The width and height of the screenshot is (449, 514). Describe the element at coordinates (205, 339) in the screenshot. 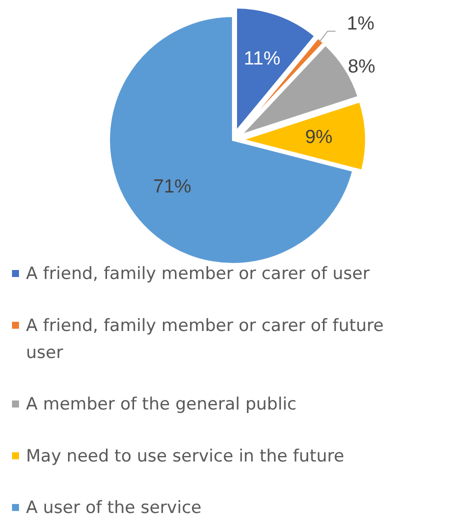

I see `legend-label: A friend, family member or carer of future user` at that location.